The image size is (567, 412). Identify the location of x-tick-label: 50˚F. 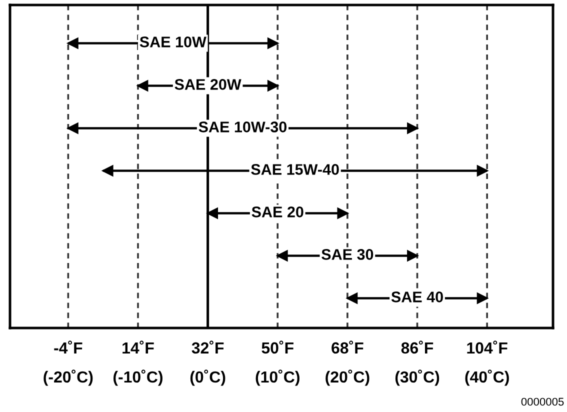
(278, 347).